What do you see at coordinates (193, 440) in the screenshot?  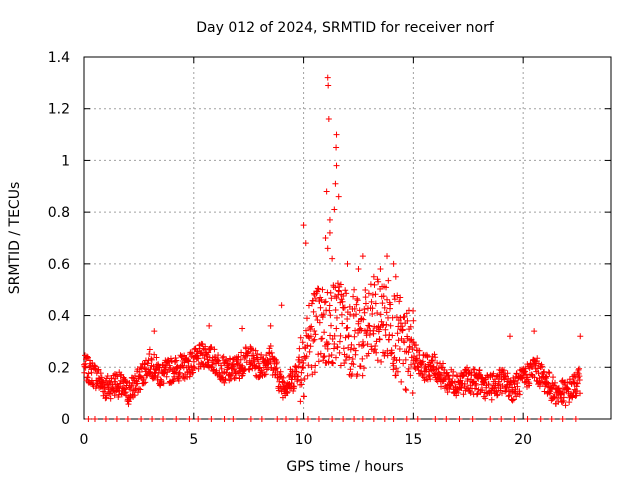 I see `x-tick-label: 5` at bounding box center [193, 440].